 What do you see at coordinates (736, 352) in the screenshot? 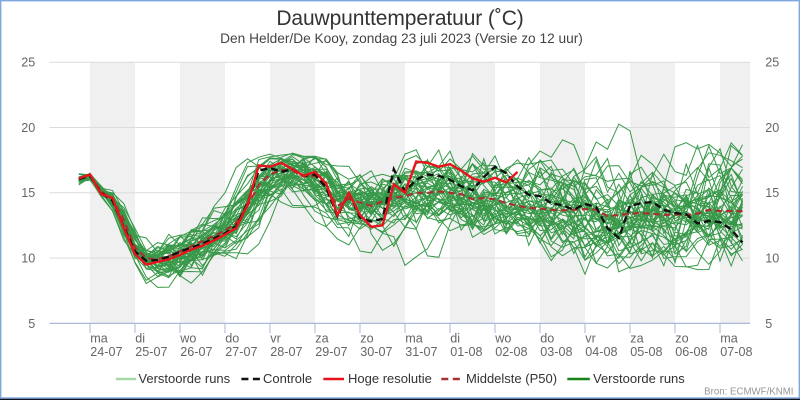
I see `svg-text: 07-08` at bounding box center [736, 352].